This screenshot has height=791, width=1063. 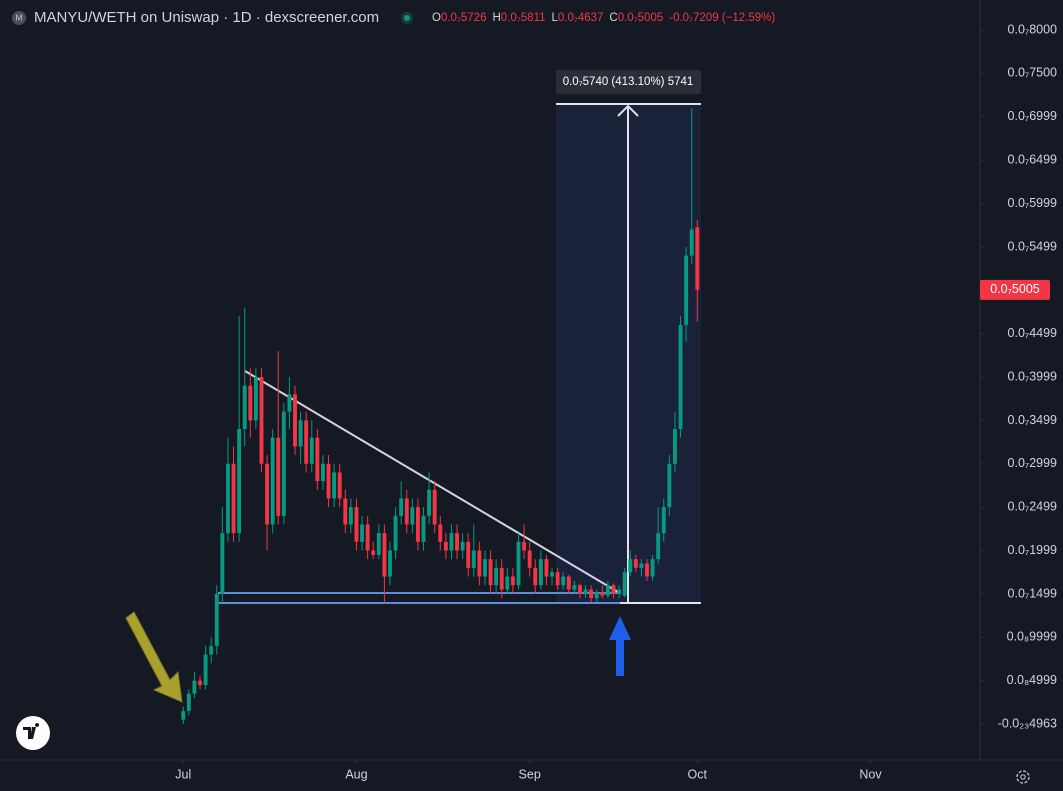 I want to click on x-tick-label: Nov, so click(x=870, y=774).